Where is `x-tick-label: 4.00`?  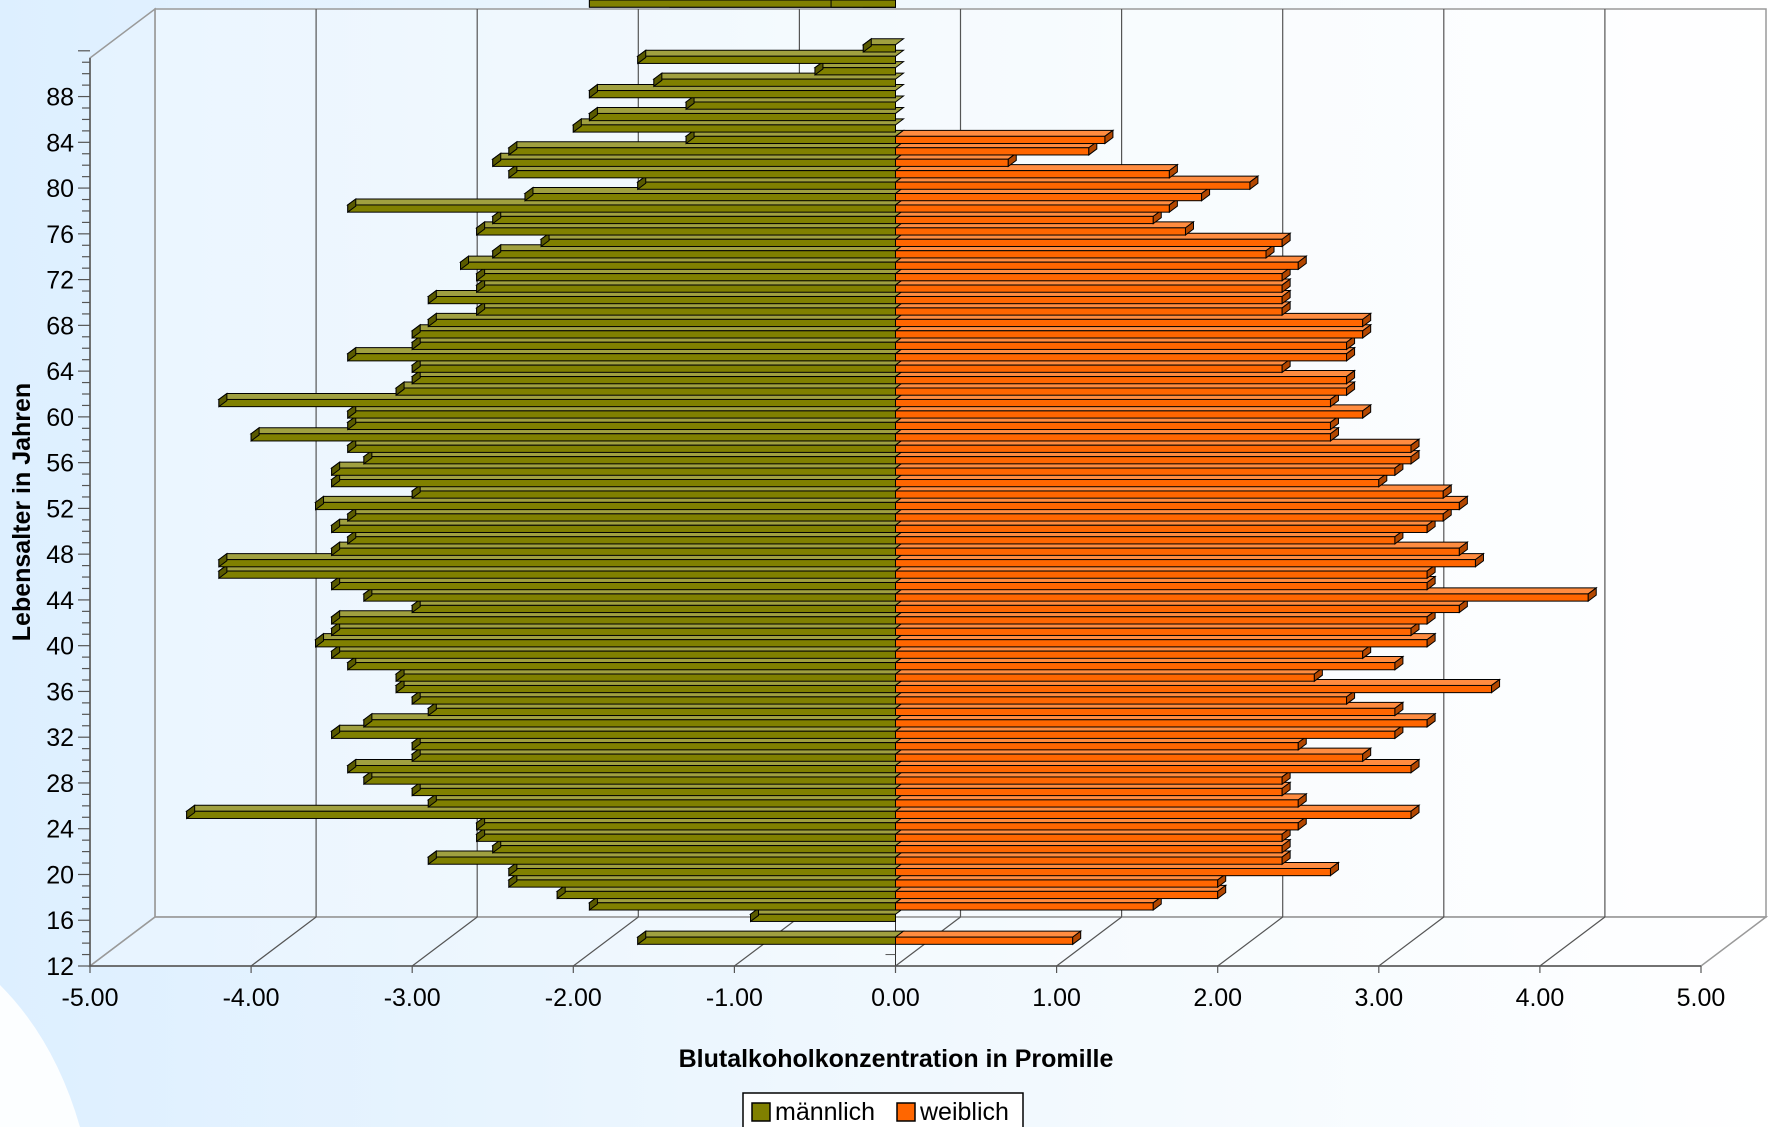 x-tick-label: 4.00 is located at coordinates (1540, 998).